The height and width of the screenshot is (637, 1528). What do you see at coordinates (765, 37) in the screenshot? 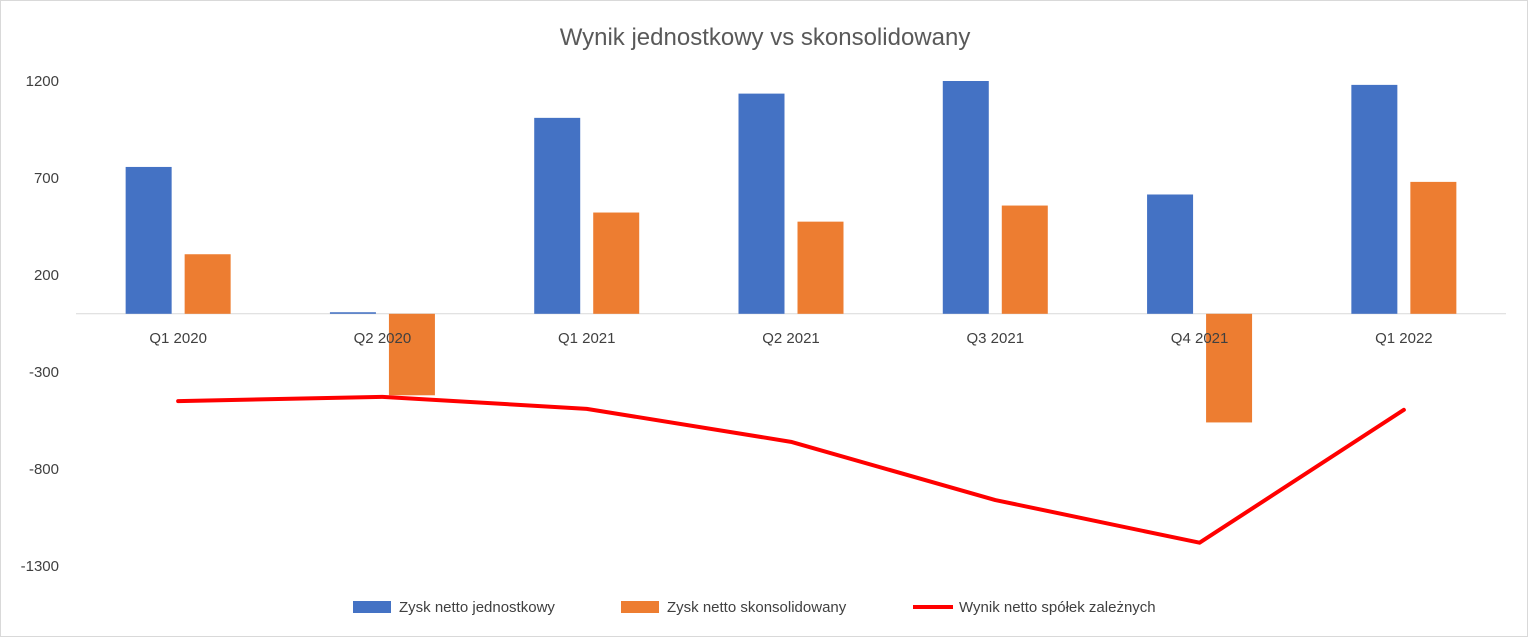
I see `chart-title: Wynik jednostkowy vs skonsolidowany` at bounding box center [765, 37].